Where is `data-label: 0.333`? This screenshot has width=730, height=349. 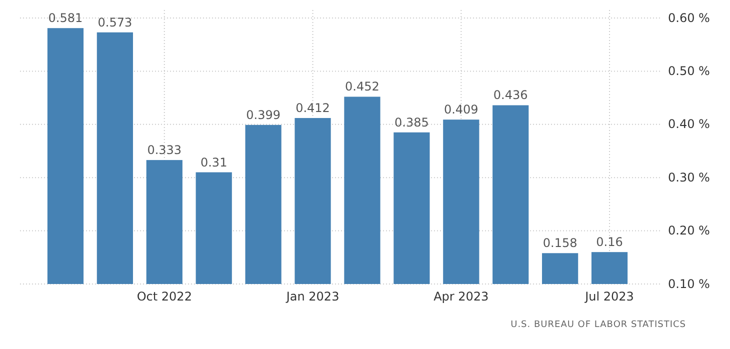
data-label: 0.333 is located at coordinates (164, 150).